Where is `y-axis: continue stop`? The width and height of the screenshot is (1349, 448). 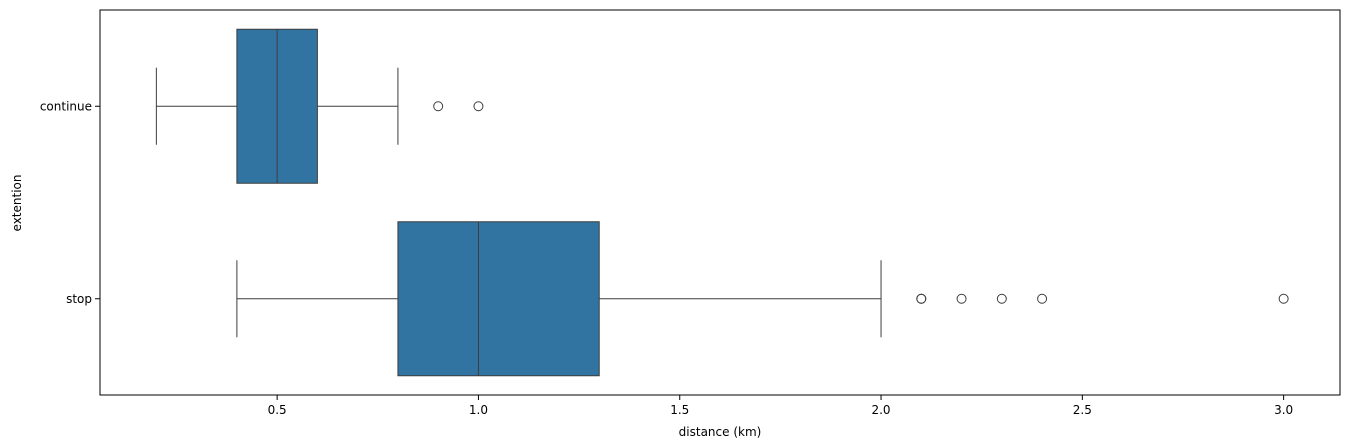
y-axis: continue stop is located at coordinates (70, 202).